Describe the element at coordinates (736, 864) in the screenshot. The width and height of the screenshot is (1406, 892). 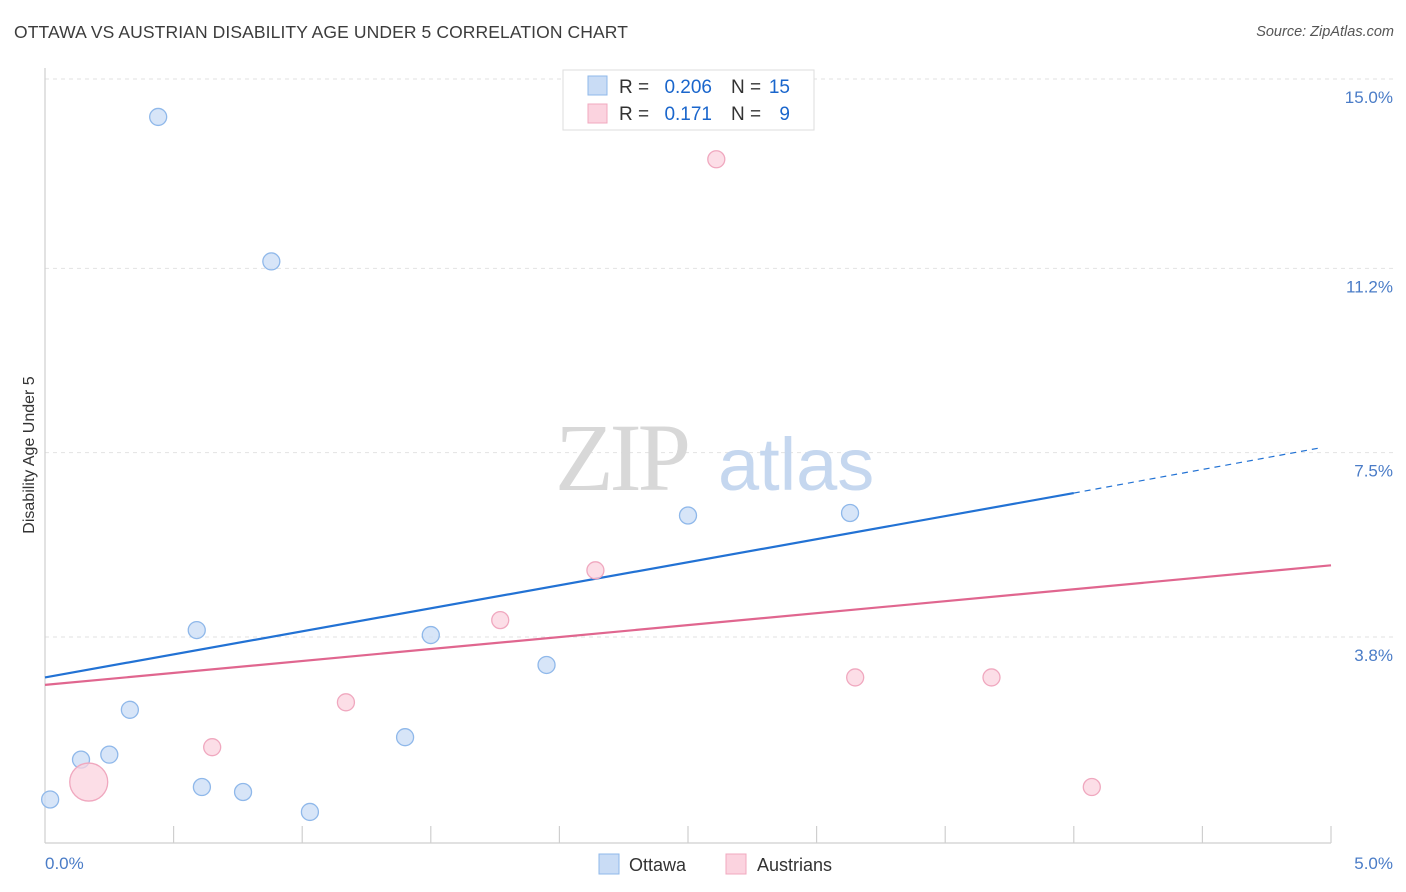
I see `bottom-legend-swatch-austrians` at that location.